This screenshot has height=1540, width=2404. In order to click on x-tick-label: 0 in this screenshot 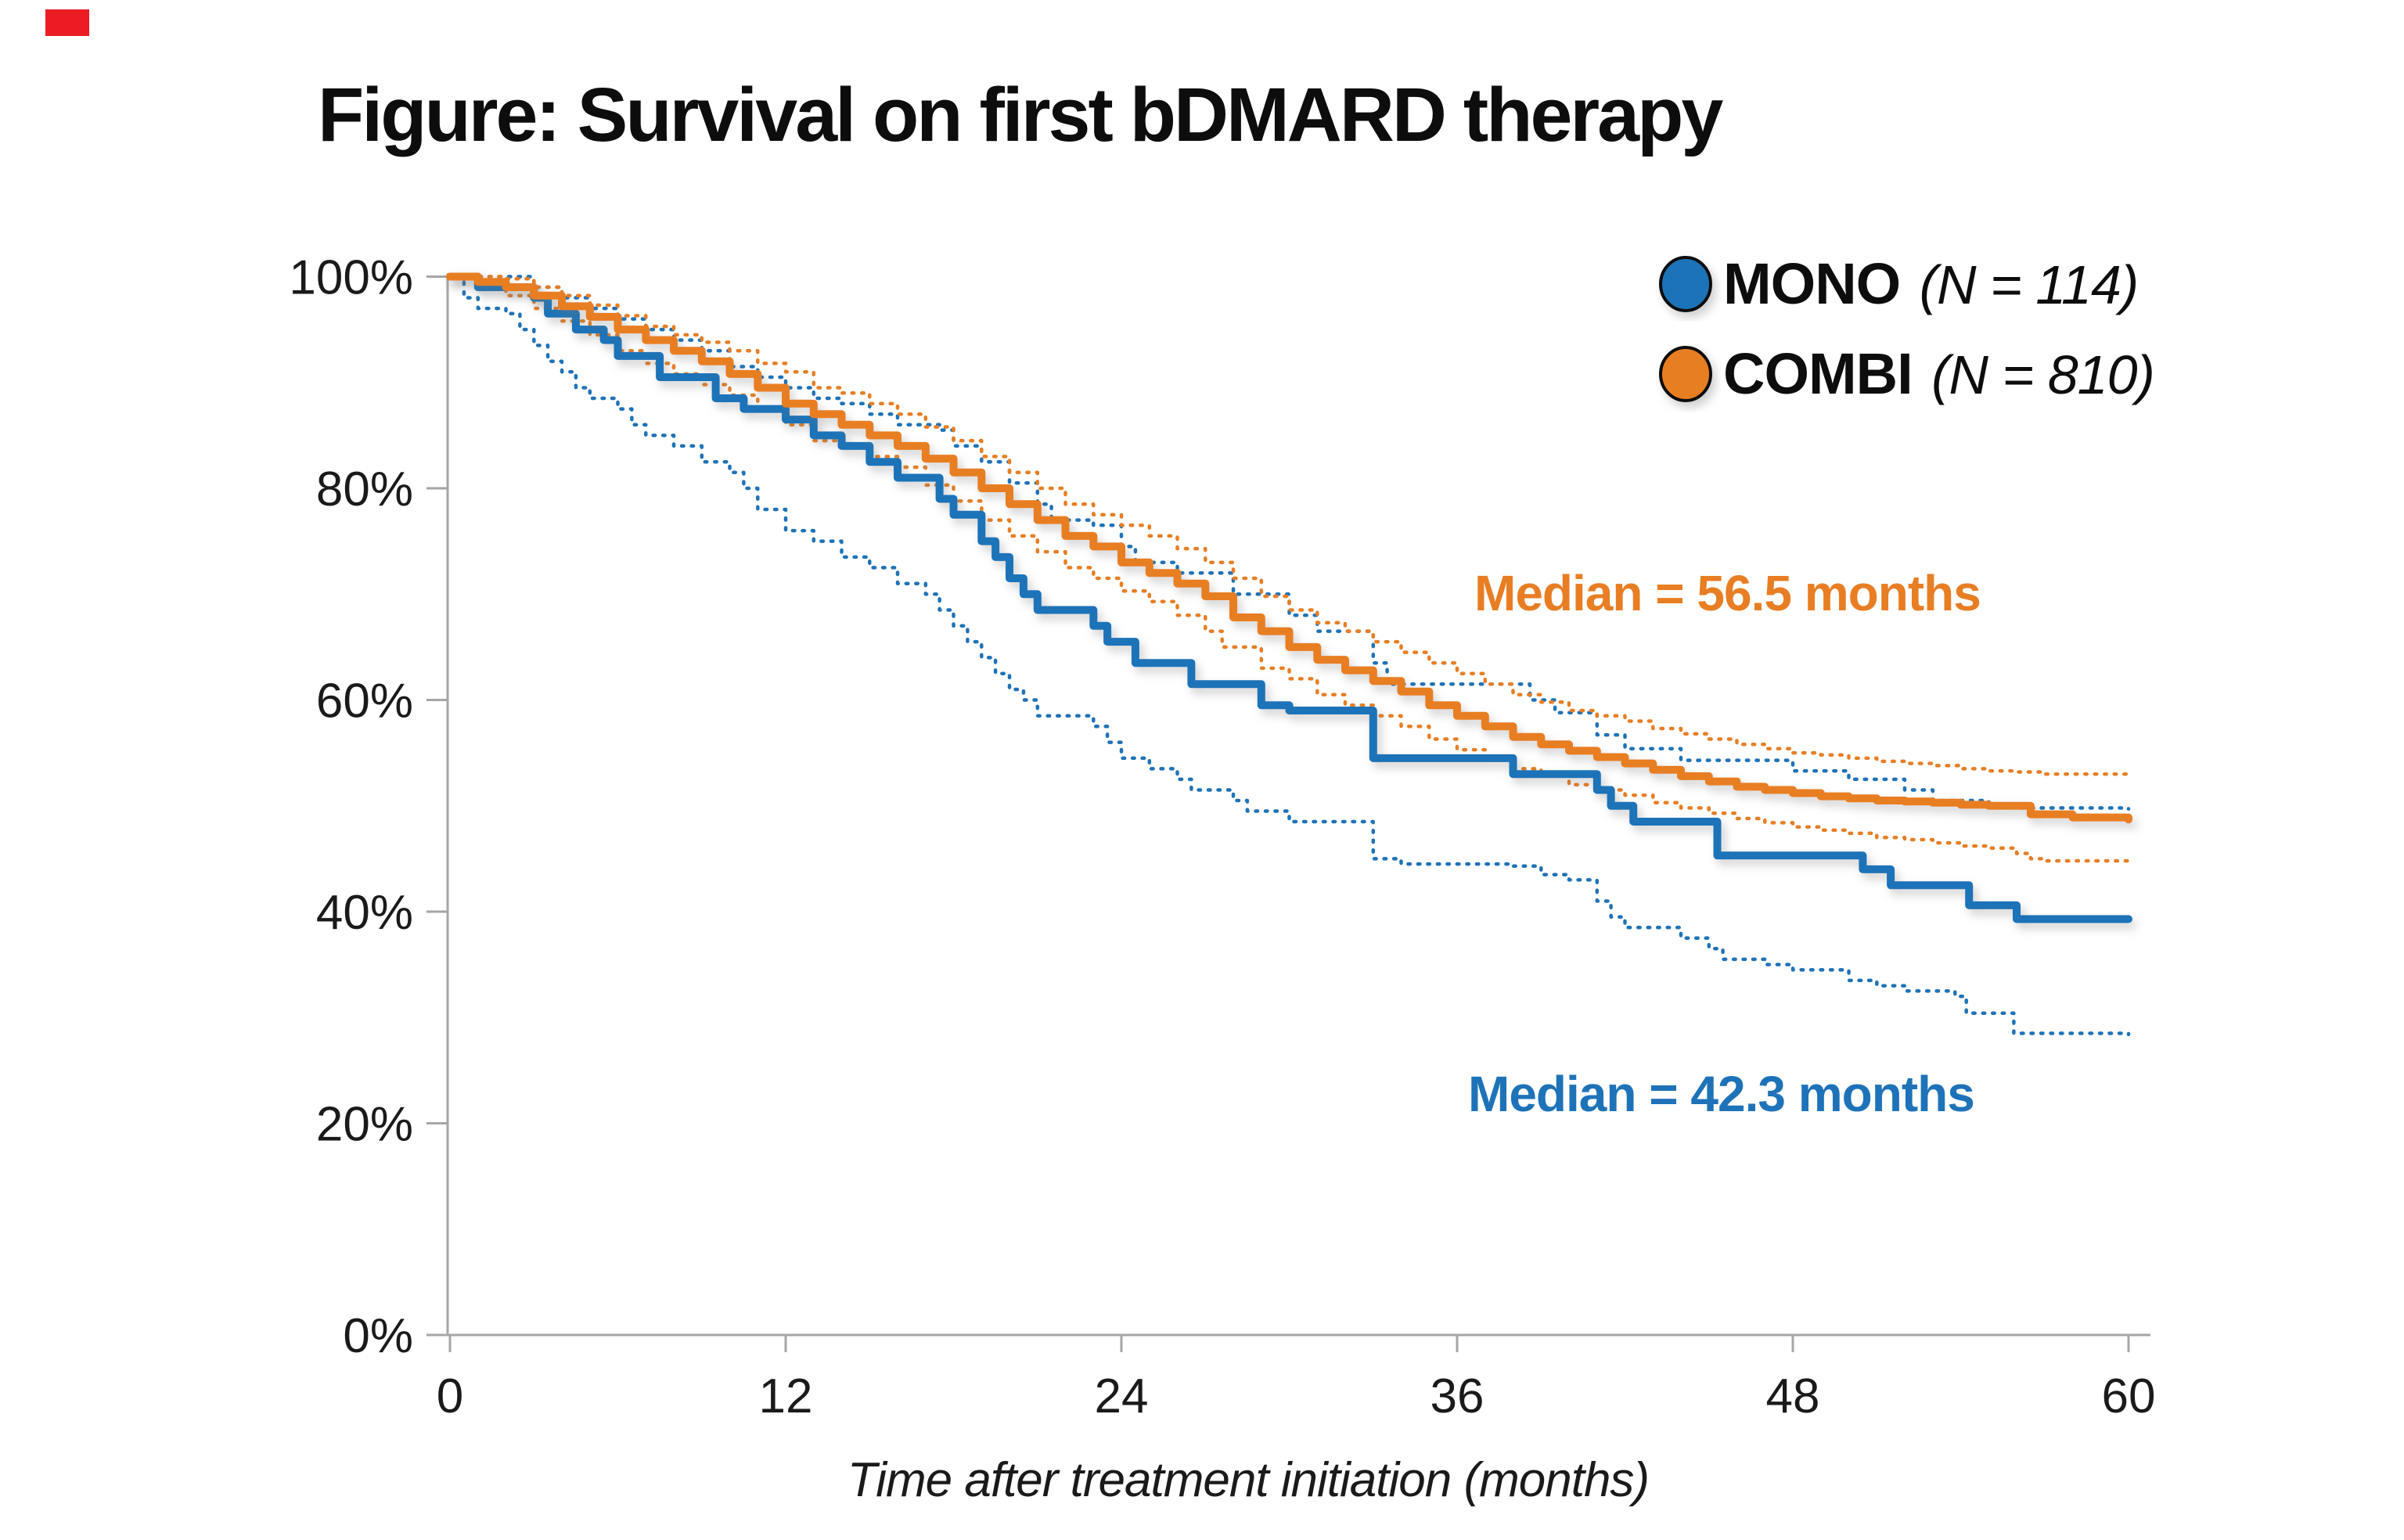, I will do `click(450, 1396)`.